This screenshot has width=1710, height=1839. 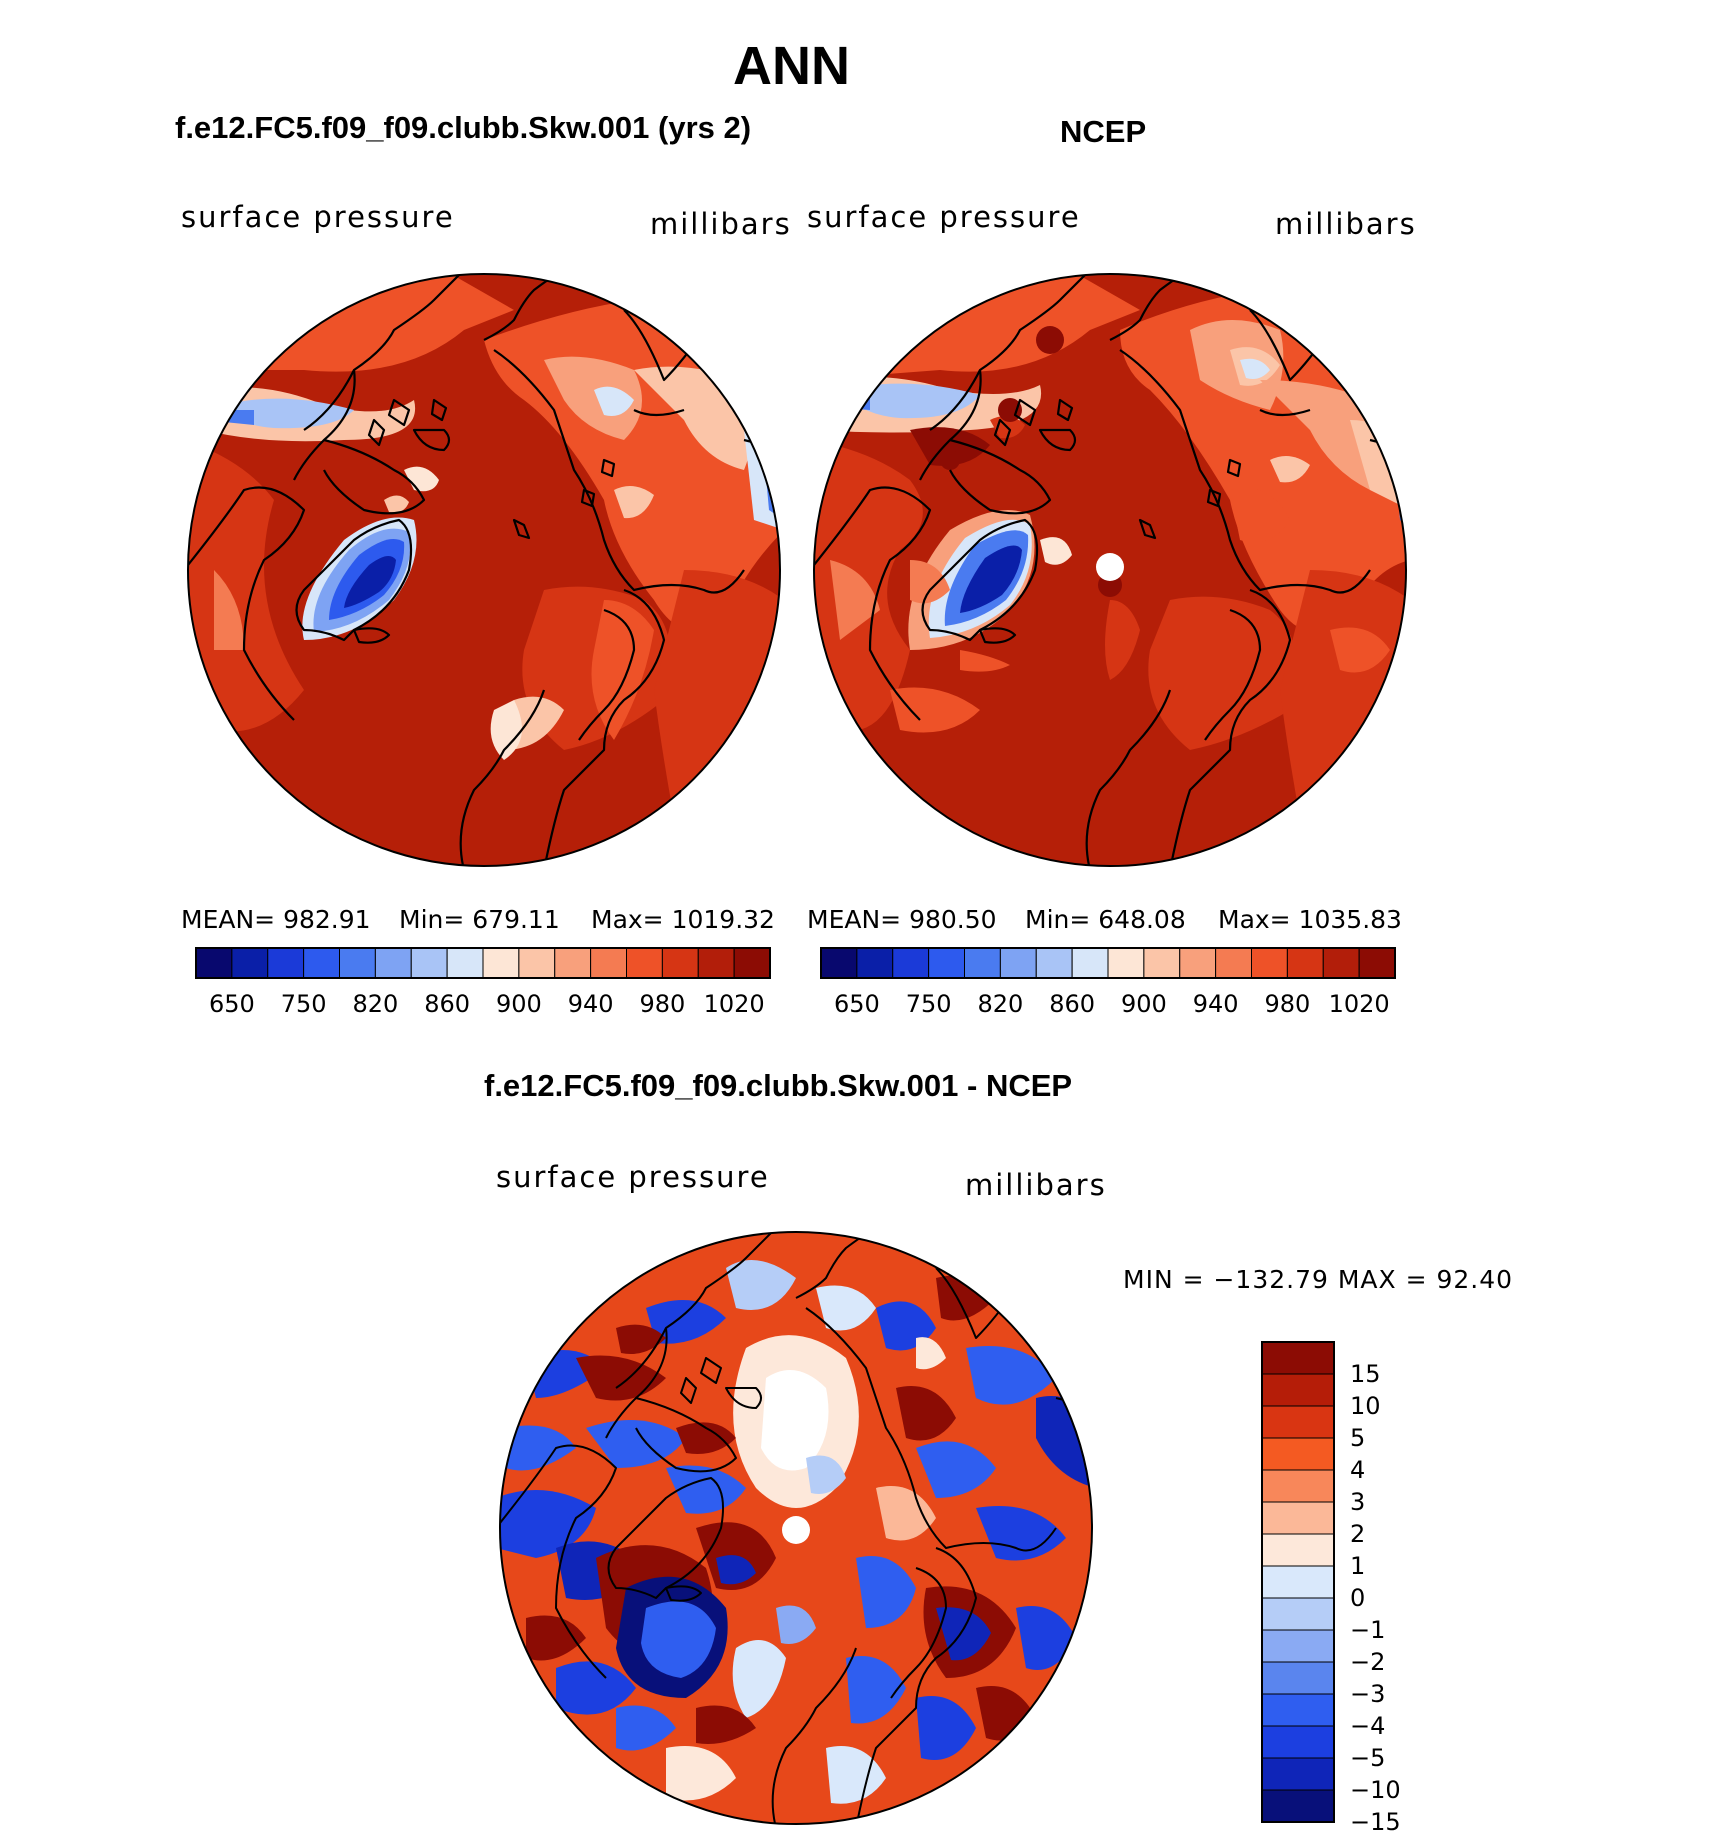 I want to click on panel-1-heading: f.e12.FC5.f09_f09.clubb.Skw.001 (yrs 2), so click(x=463, y=127).